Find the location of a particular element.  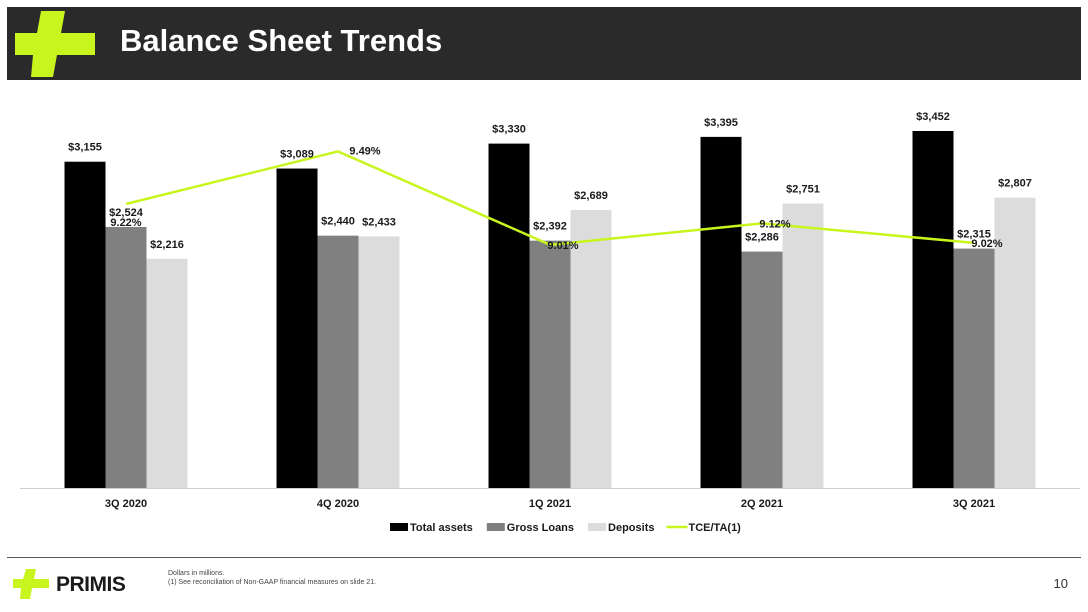

footnote-units: Dollars in millions. is located at coordinates (196, 573).